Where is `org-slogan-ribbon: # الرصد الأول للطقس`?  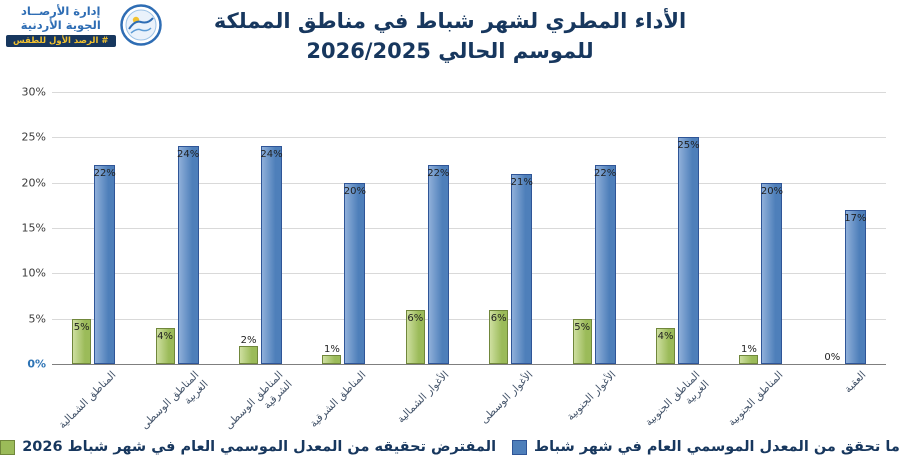
org-slogan-ribbon: # الرصد الأول للطقس is located at coordinates (61, 40).